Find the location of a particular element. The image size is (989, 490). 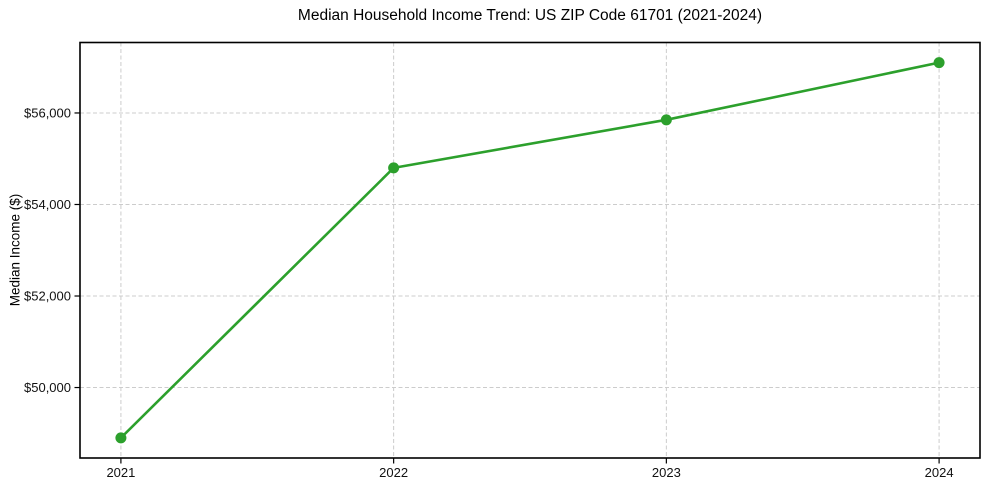

x-tick-label: 2021 is located at coordinates (120, 472).